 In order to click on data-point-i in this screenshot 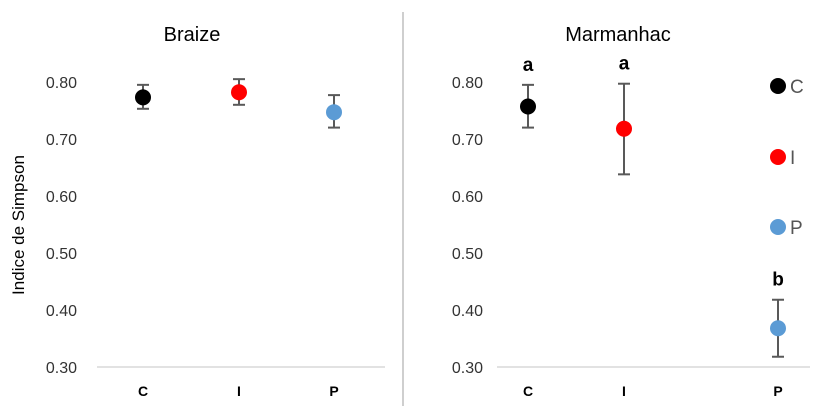, I will do `click(239, 92)`.